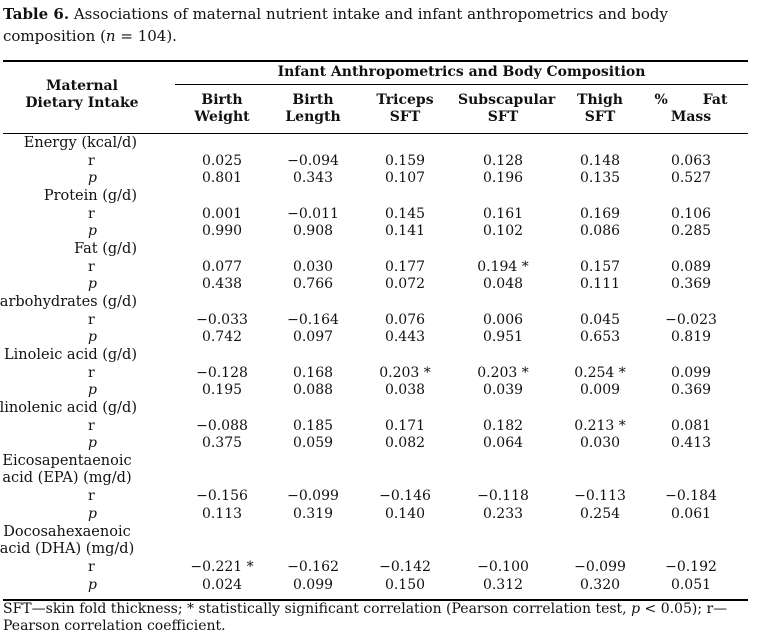  Describe the element at coordinates (600, 231) in the screenshot. I see `p-value-cell: 0.086` at that location.